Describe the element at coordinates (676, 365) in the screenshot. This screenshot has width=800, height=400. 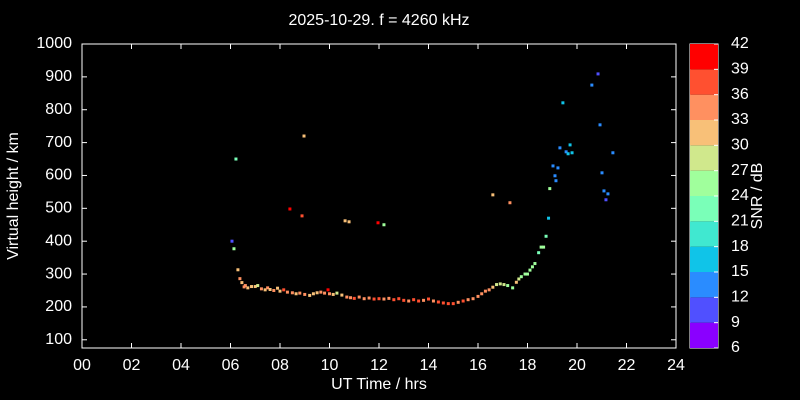
I see `x-tick-label: 24` at that location.